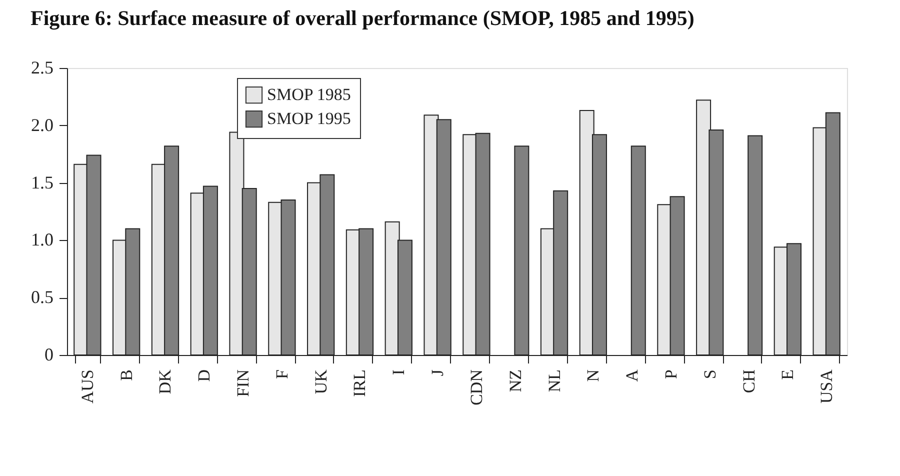 The width and height of the screenshot is (900, 476). What do you see at coordinates (360, 383) in the screenshot?
I see `x-tick-label: IRL` at bounding box center [360, 383].